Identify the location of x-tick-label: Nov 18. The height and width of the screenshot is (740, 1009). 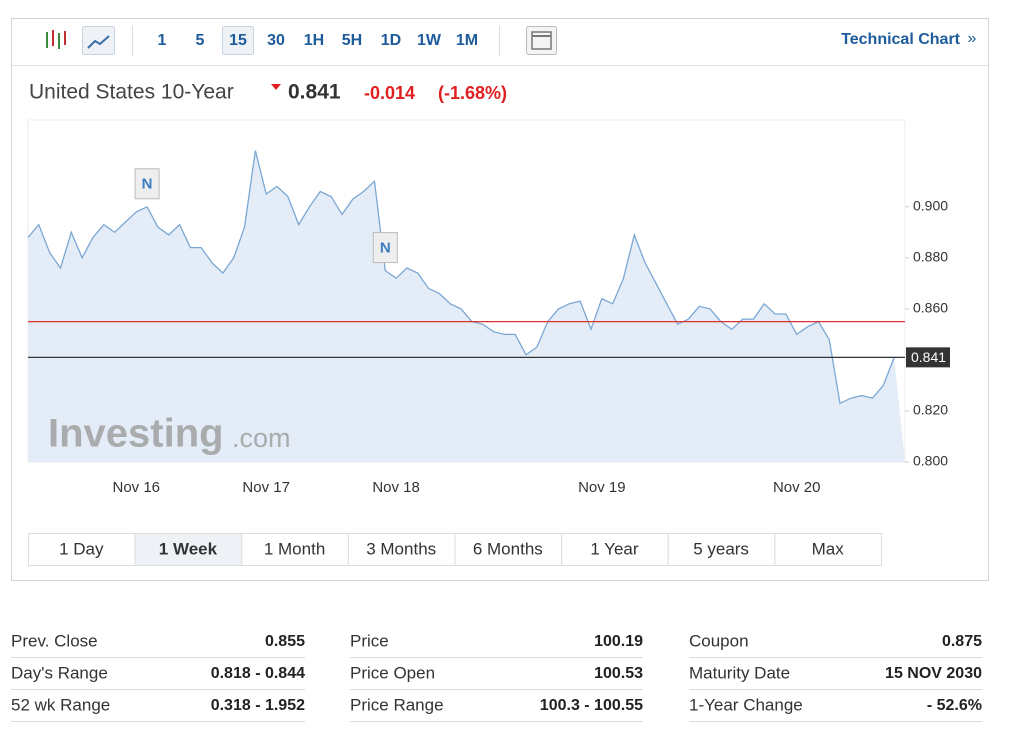
(396, 487).